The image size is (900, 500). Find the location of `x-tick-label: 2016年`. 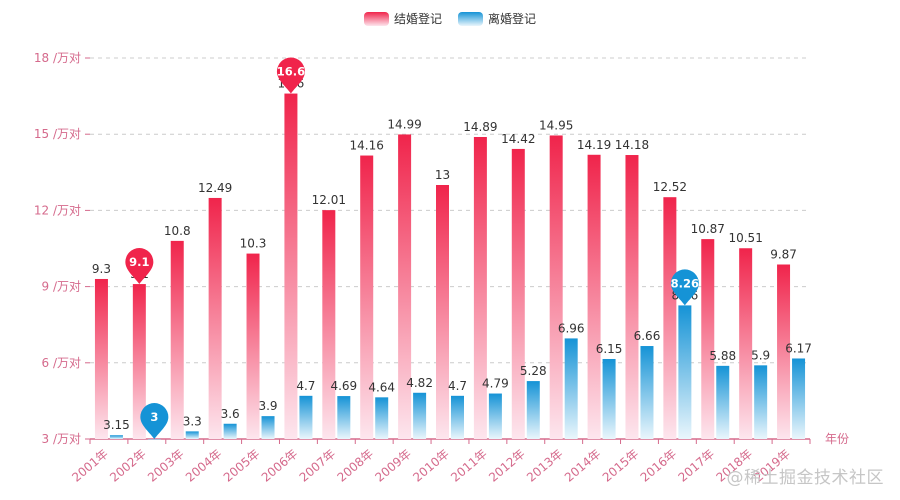

x-tick-label: 2016年 is located at coordinates (659, 466).